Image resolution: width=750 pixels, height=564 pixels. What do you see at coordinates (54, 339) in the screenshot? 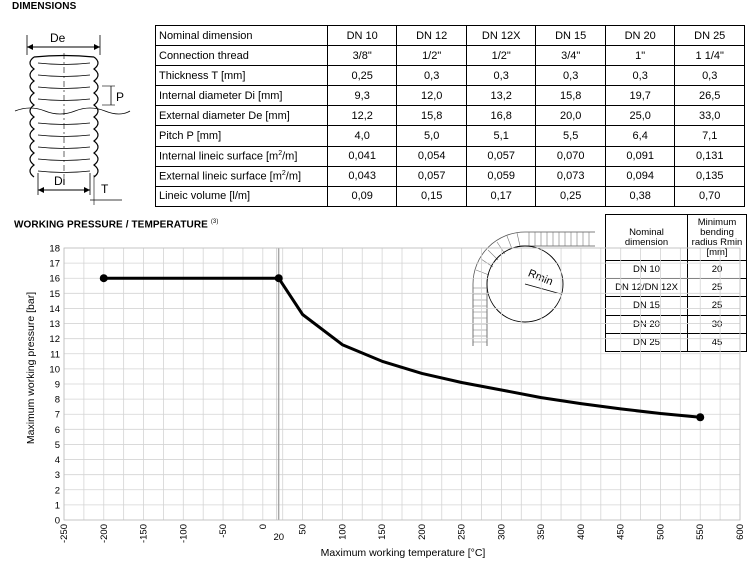
I see `y-tick-label: 12` at bounding box center [54, 339].